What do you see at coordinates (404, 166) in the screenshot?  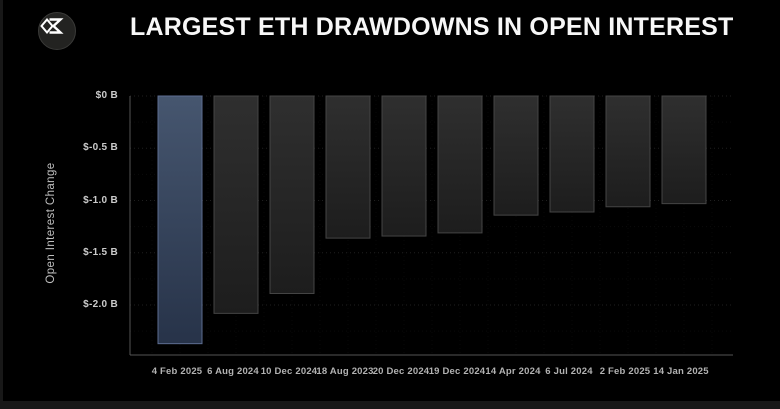 I see `bar-20-dec-2024` at bounding box center [404, 166].